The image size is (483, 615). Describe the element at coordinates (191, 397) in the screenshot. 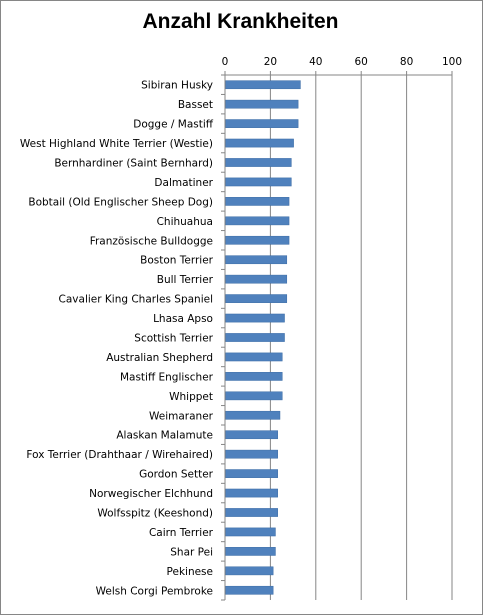

I see `category-label: Whippet` at that location.